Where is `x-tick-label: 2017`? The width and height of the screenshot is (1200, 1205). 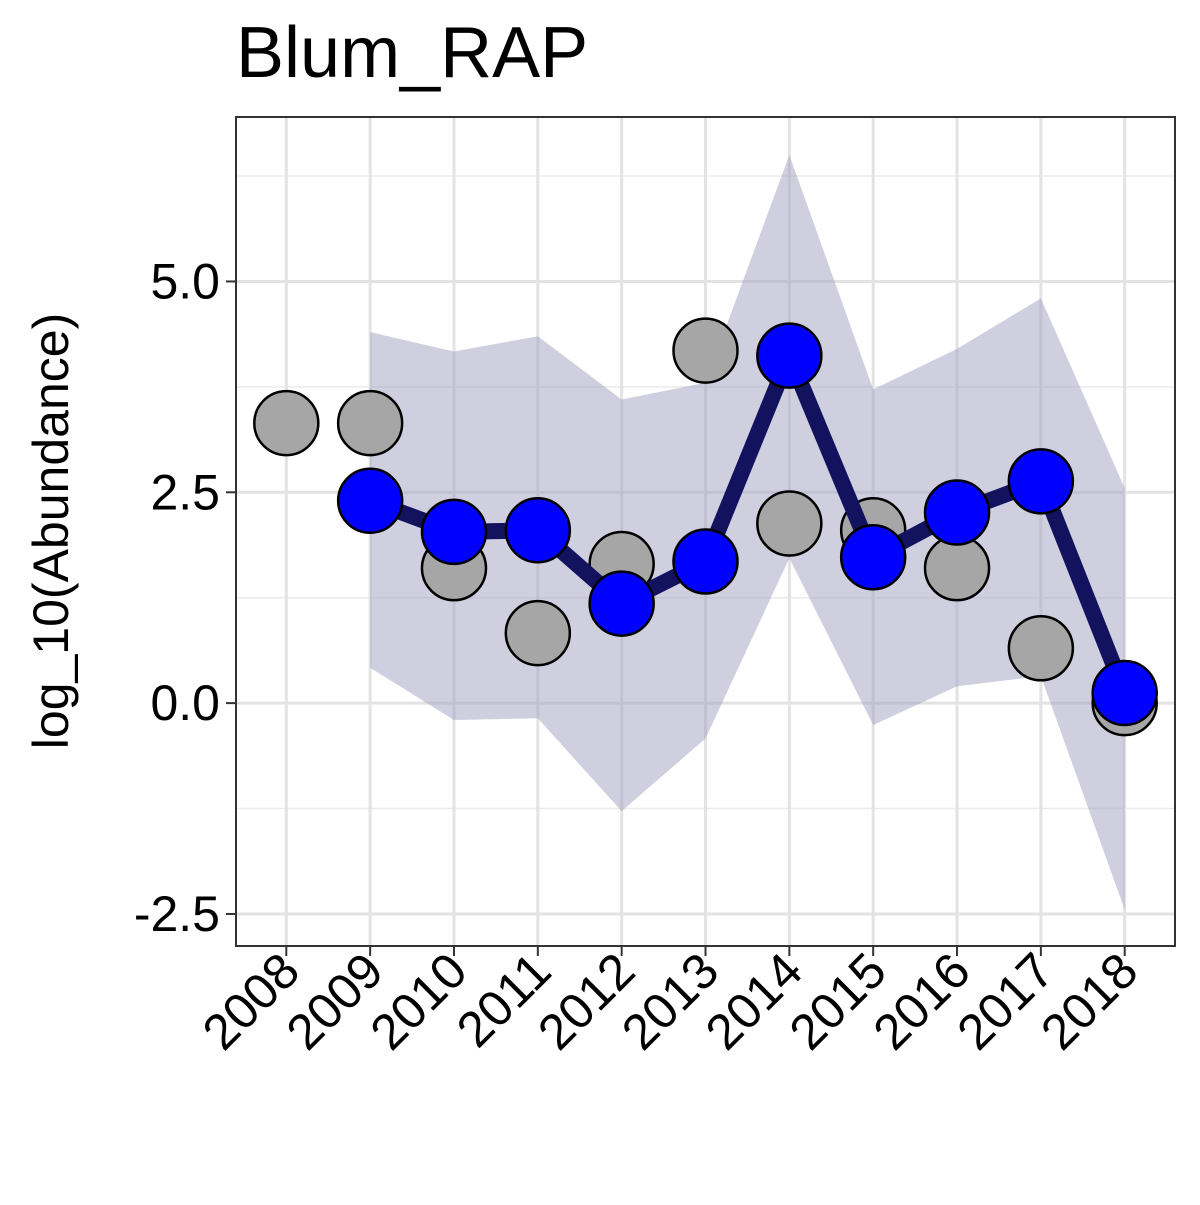
x-tick-label: 2017 is located at coordinates (1005, 1001).